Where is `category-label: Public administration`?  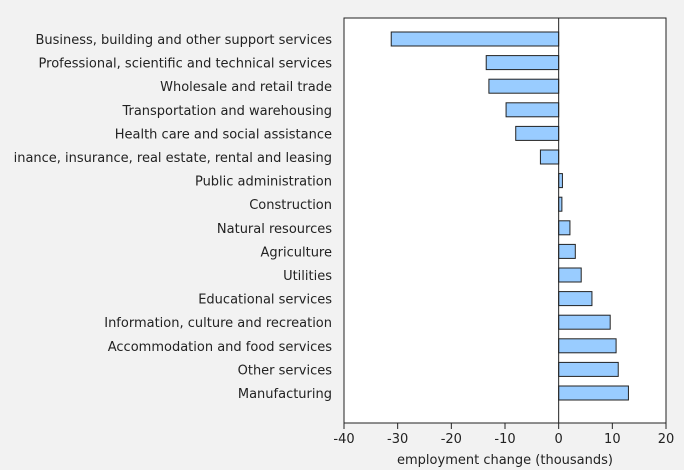 category-label: Public administration is located at coordinates (263, 182).